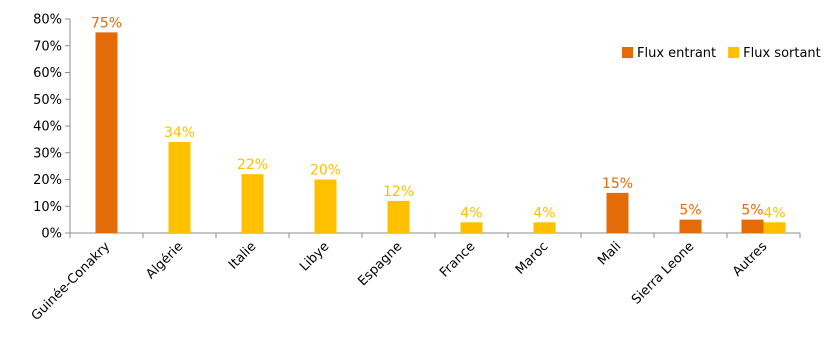 This screenshot has height=346, width=839. I want to click on data-label: 20%, so click(325, 171).